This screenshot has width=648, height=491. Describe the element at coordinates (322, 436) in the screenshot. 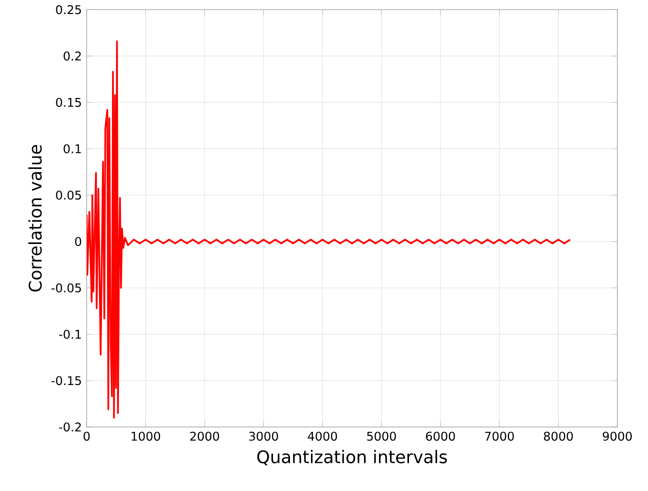

I see `x-tick-label: 4000` at that location.